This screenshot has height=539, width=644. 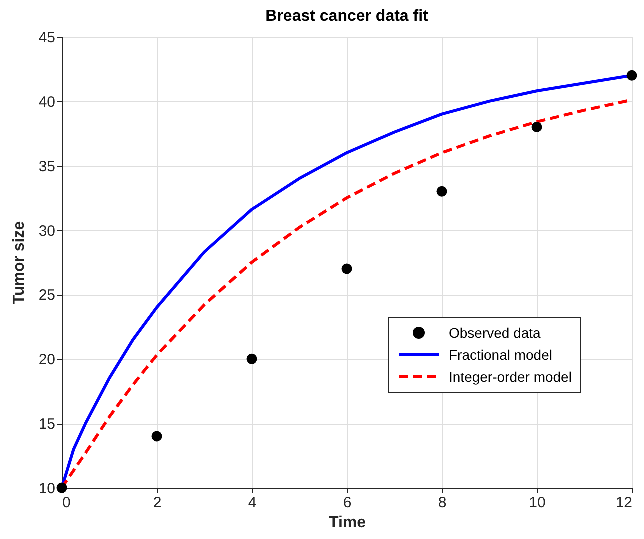 I want to click on y-tick-label: 20, so click(x=47, y=360).